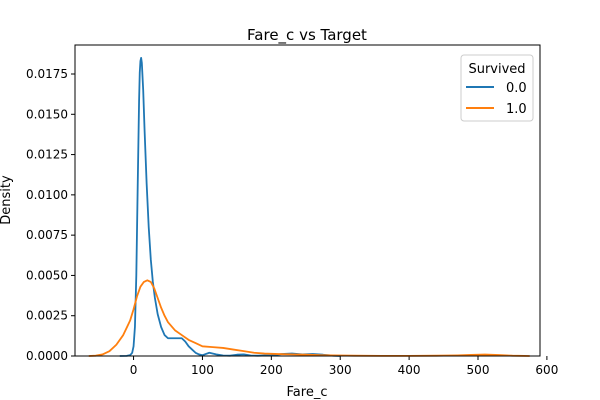  I want to click on x-tick-label: 400, so click(409, 370).